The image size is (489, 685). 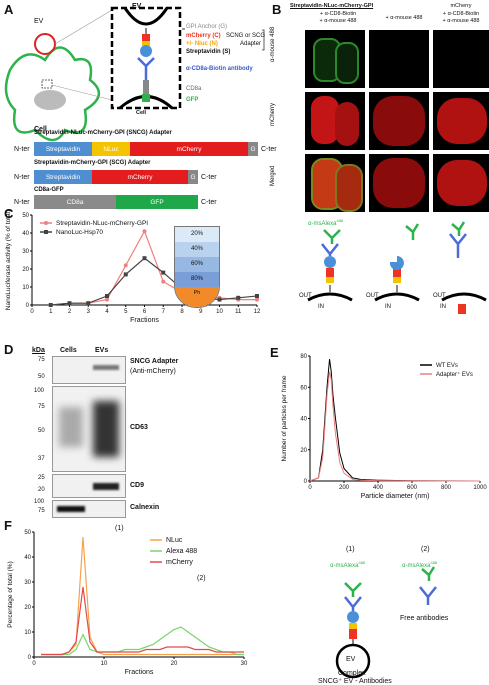 I want to click on b-col2-sub: + α-mouse 488, so click(x=404, y=18).